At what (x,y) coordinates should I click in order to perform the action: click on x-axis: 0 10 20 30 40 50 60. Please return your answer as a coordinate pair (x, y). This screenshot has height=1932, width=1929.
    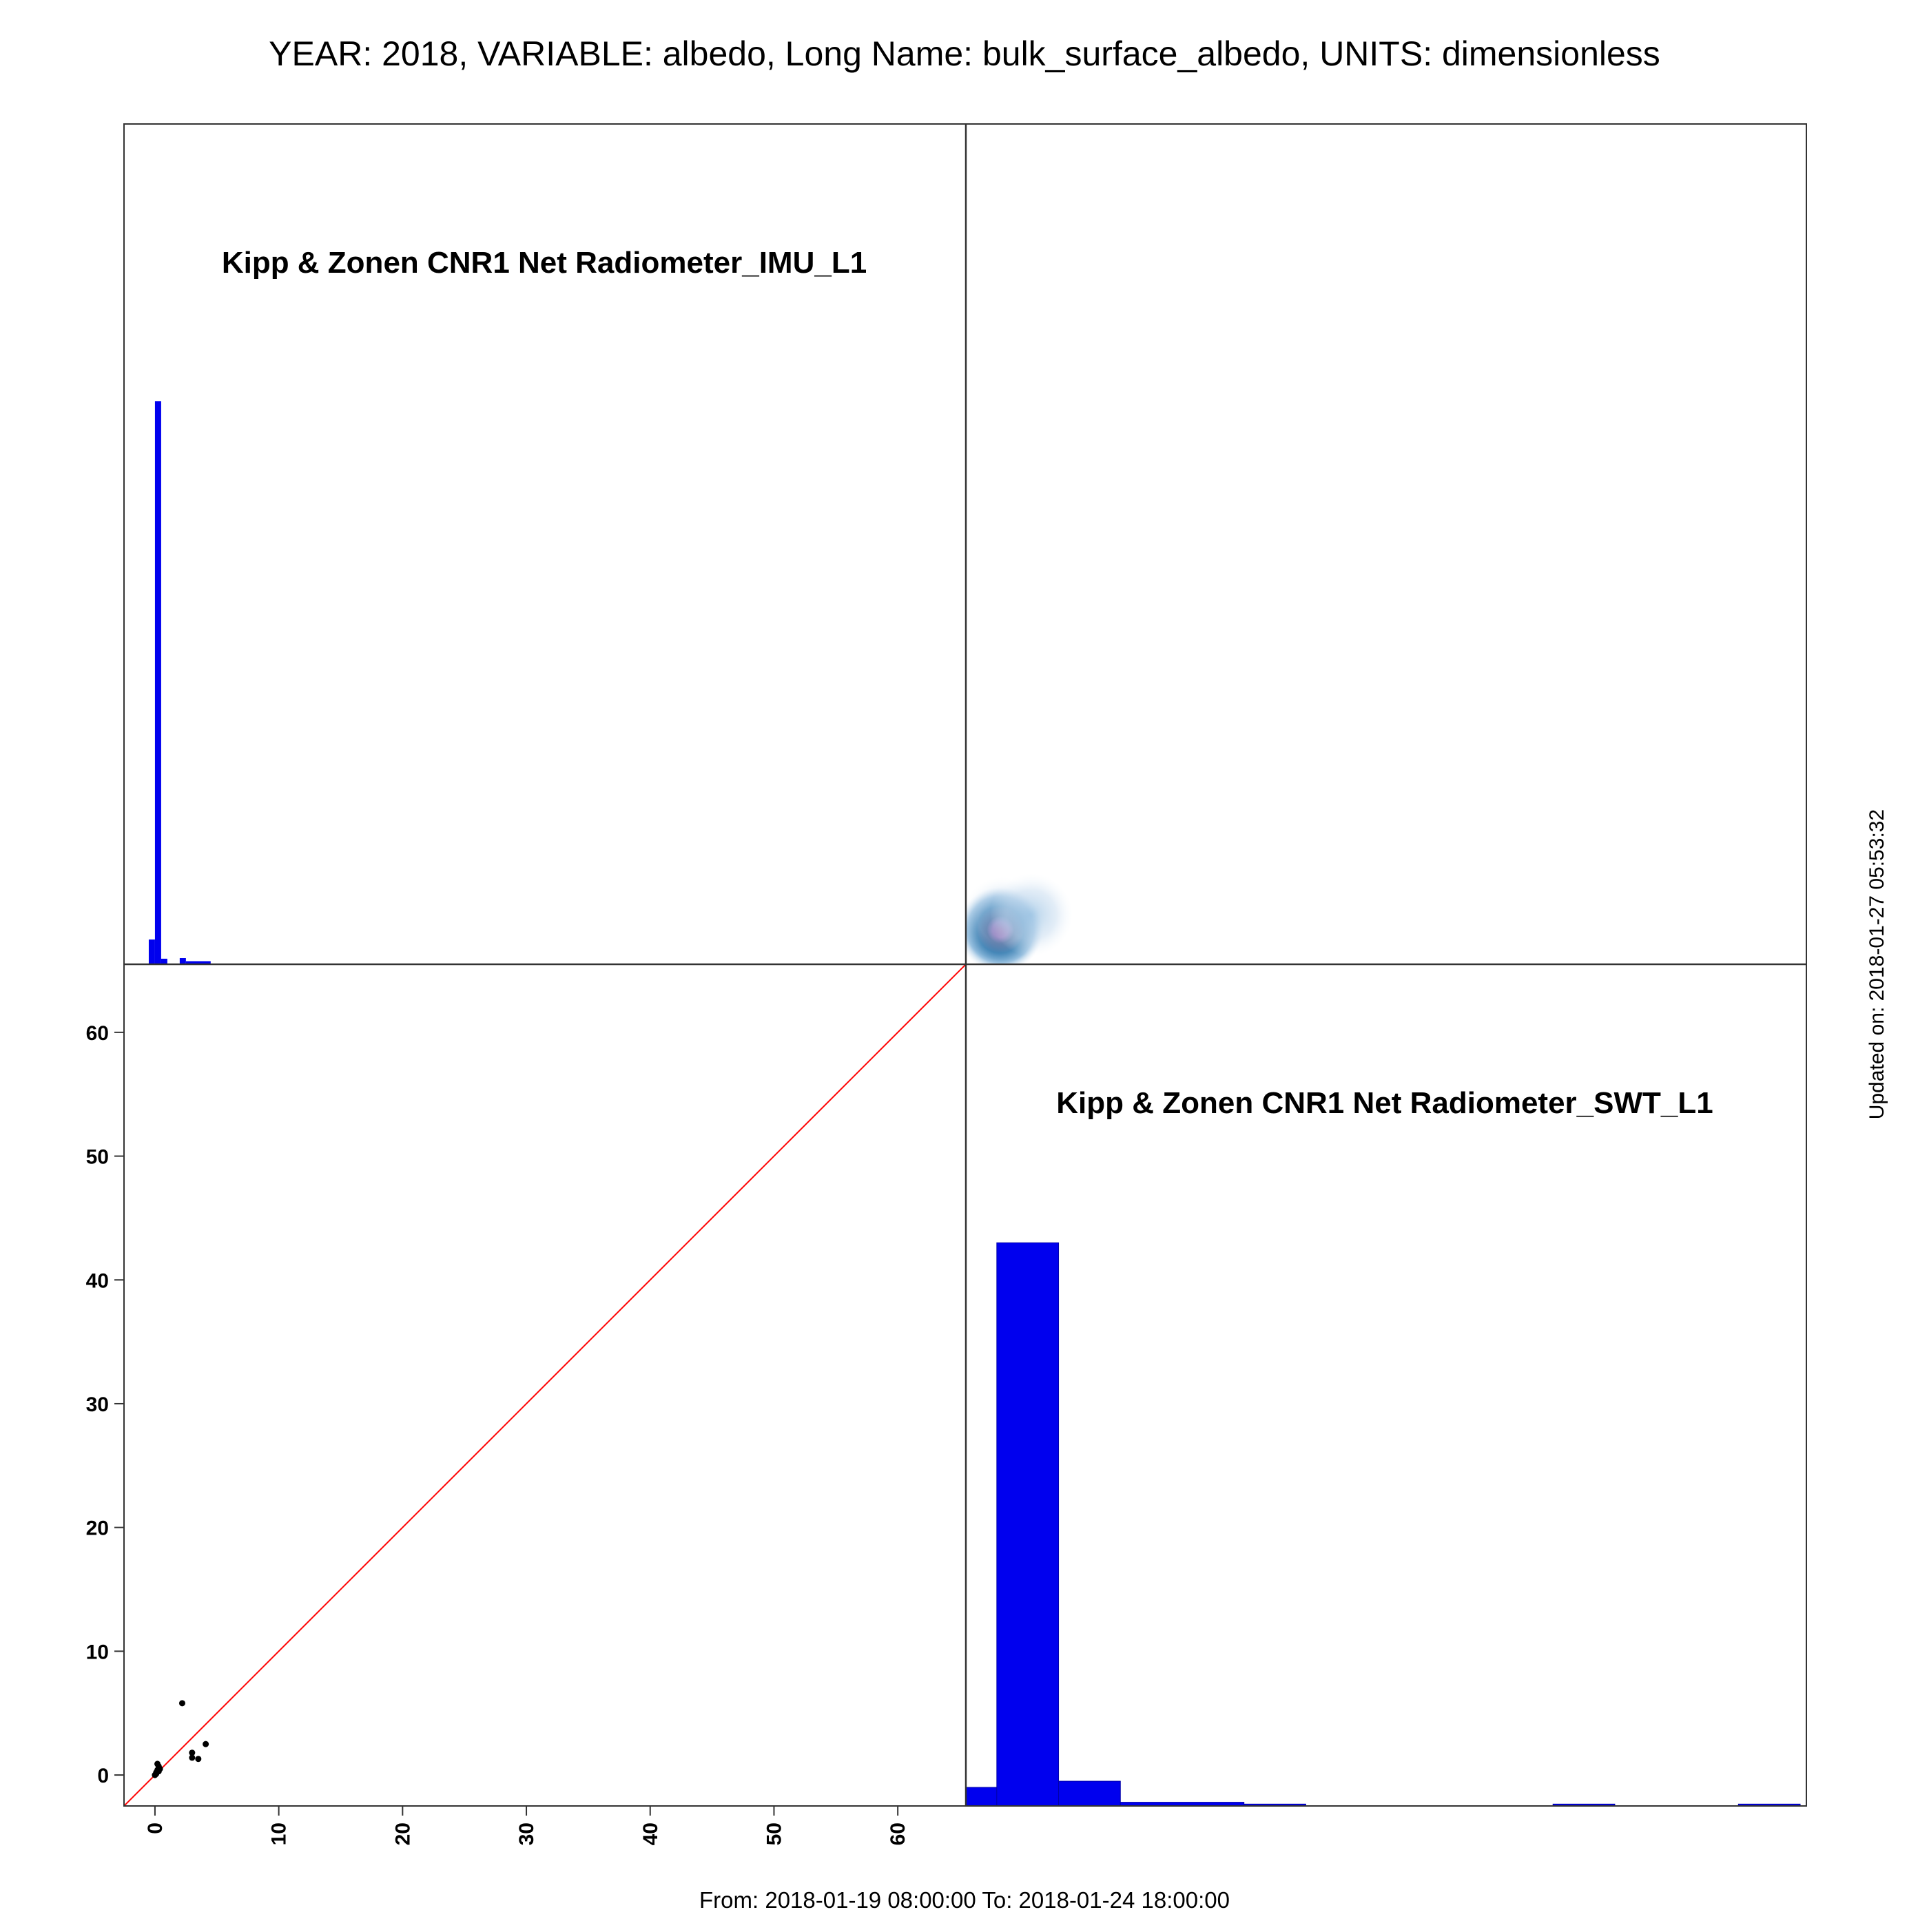
    Looking at the image, I should click on (526, 1825).